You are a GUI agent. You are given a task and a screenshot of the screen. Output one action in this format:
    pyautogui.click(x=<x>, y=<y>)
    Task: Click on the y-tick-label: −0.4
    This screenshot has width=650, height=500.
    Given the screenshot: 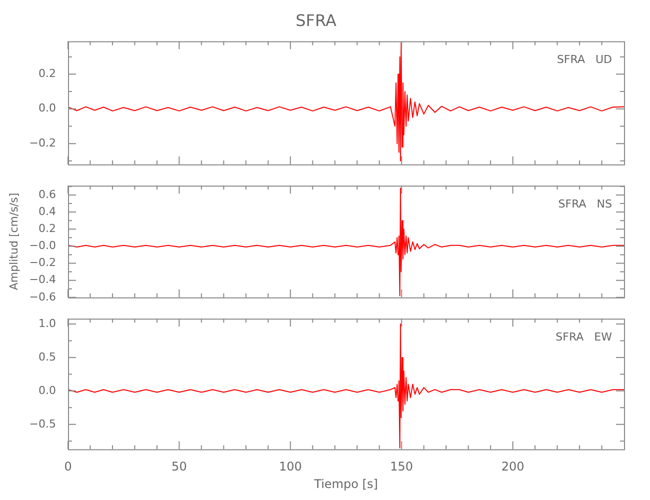 What is the action you would take?
    pyautogui.click(x=42, y=279)
    